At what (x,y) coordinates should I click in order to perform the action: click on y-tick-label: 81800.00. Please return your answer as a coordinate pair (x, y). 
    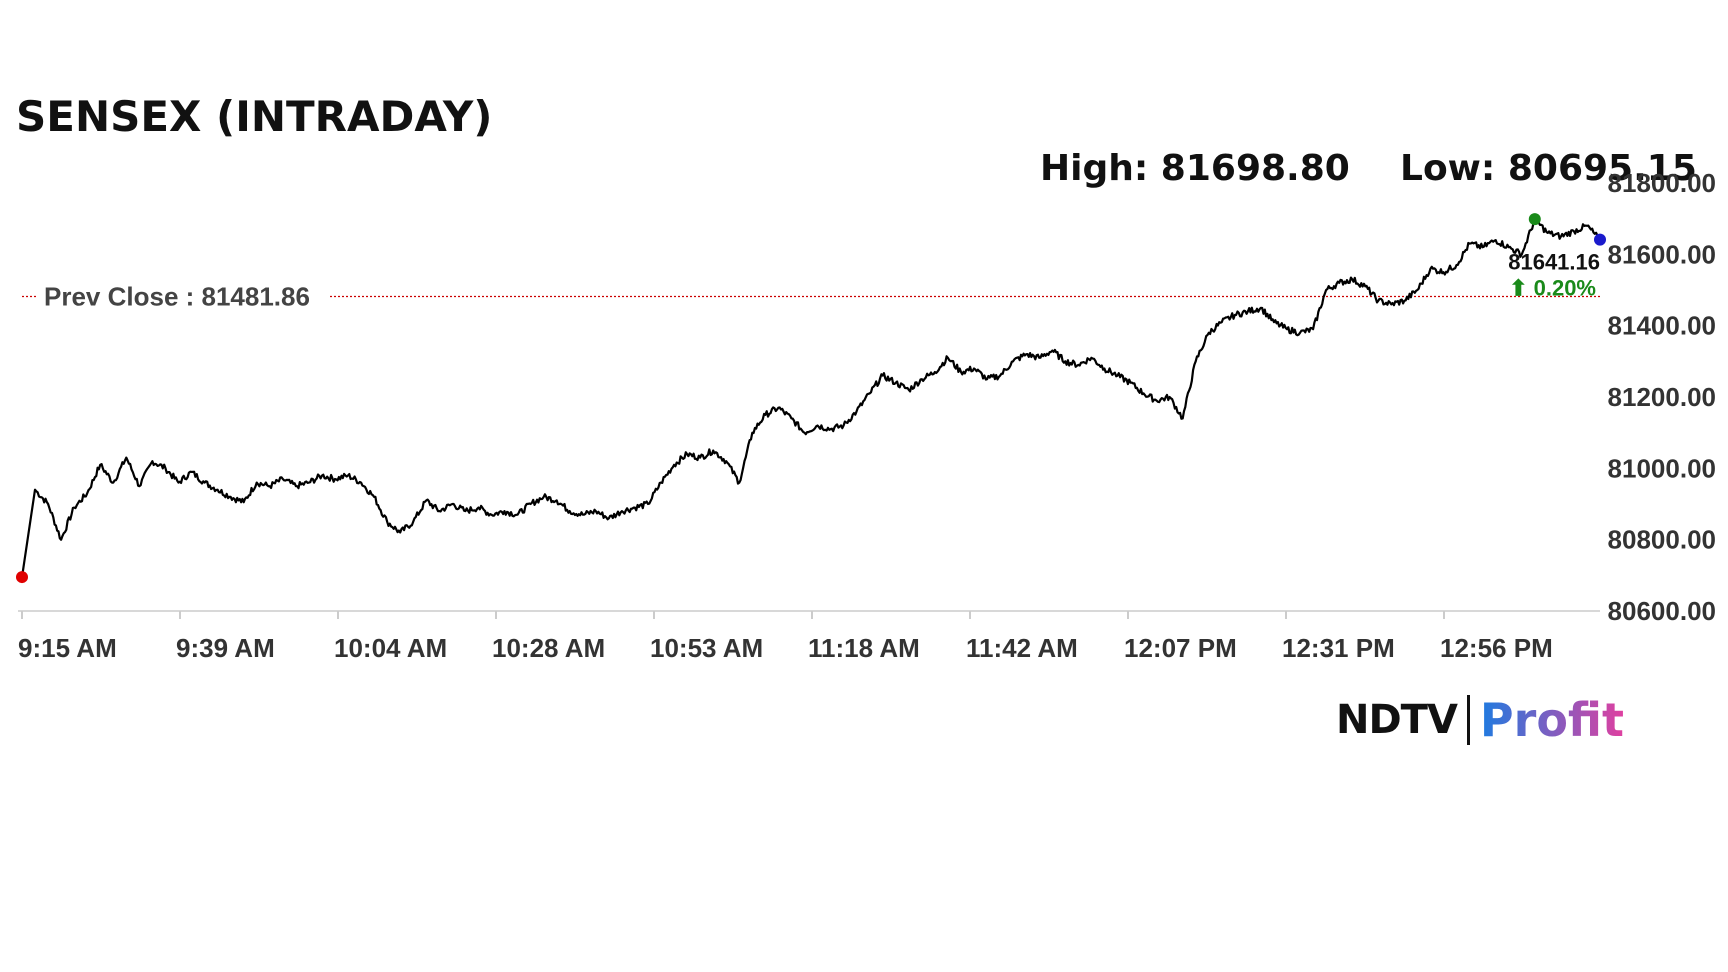
    Looking at the image, I should click on (1662, 183).